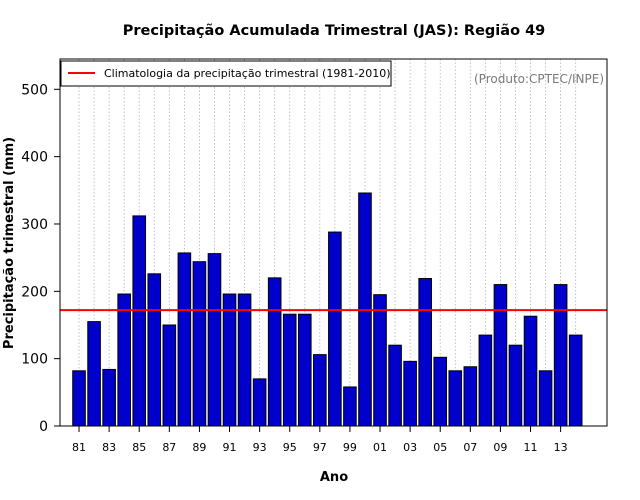 The width and height of the screenshot is (640, 500). I want to click on x-axis-title: Ano, so click(334, 477).